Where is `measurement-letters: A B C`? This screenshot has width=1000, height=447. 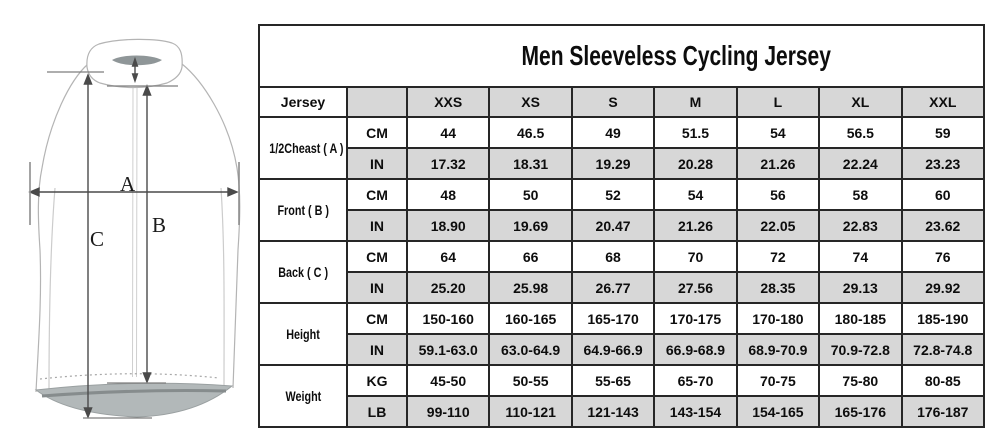
measurement-letters: A B C is located at coordinates (128, 211).